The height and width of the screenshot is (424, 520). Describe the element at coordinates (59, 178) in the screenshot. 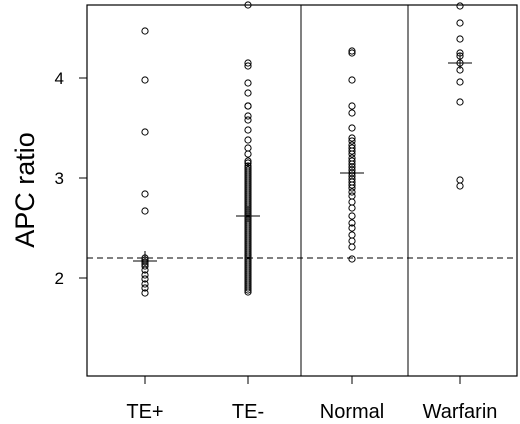

I see `y-tick-label: 3` at that location.